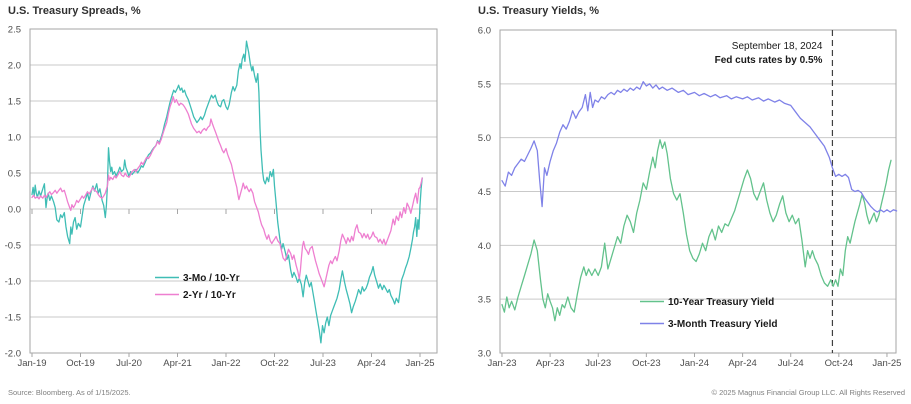 The image size is (911, 404). I want to click on x-tick-label: Jan-22, so click(225, 363).